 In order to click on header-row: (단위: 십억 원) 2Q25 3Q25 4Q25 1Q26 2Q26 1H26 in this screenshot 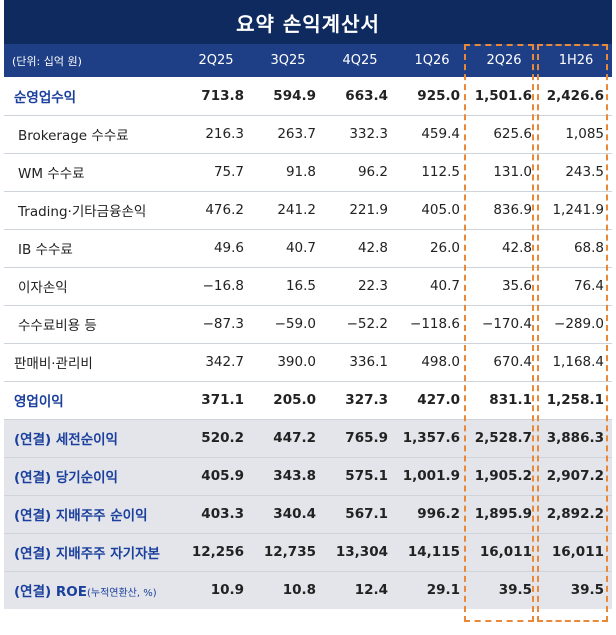, I will do `click(308, 60)`.